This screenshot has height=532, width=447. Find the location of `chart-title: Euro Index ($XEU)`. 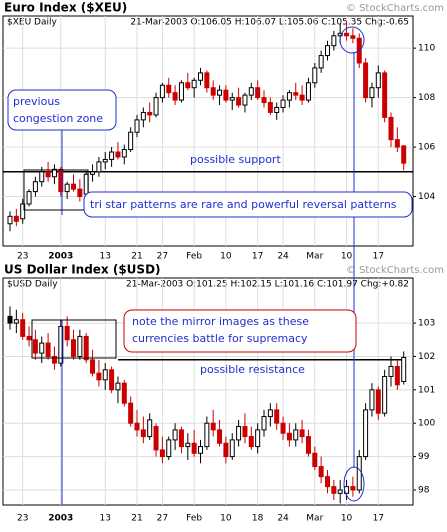

chart-title: Euro Index ($XEU) is located at coordinates (65, 8).